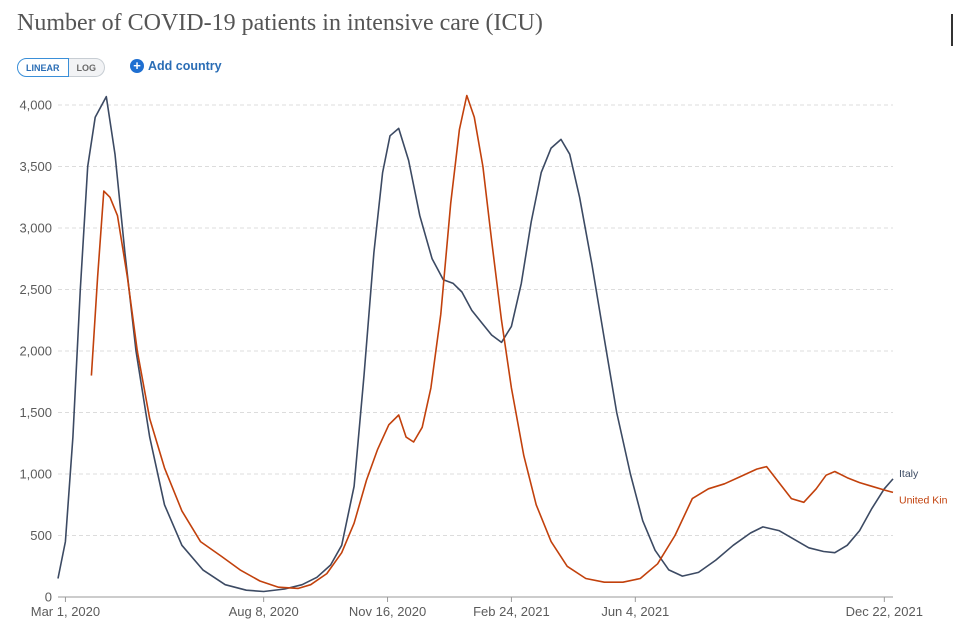  I want to click on x-tick-label: Mar 1, 2020, so click(65, 611).